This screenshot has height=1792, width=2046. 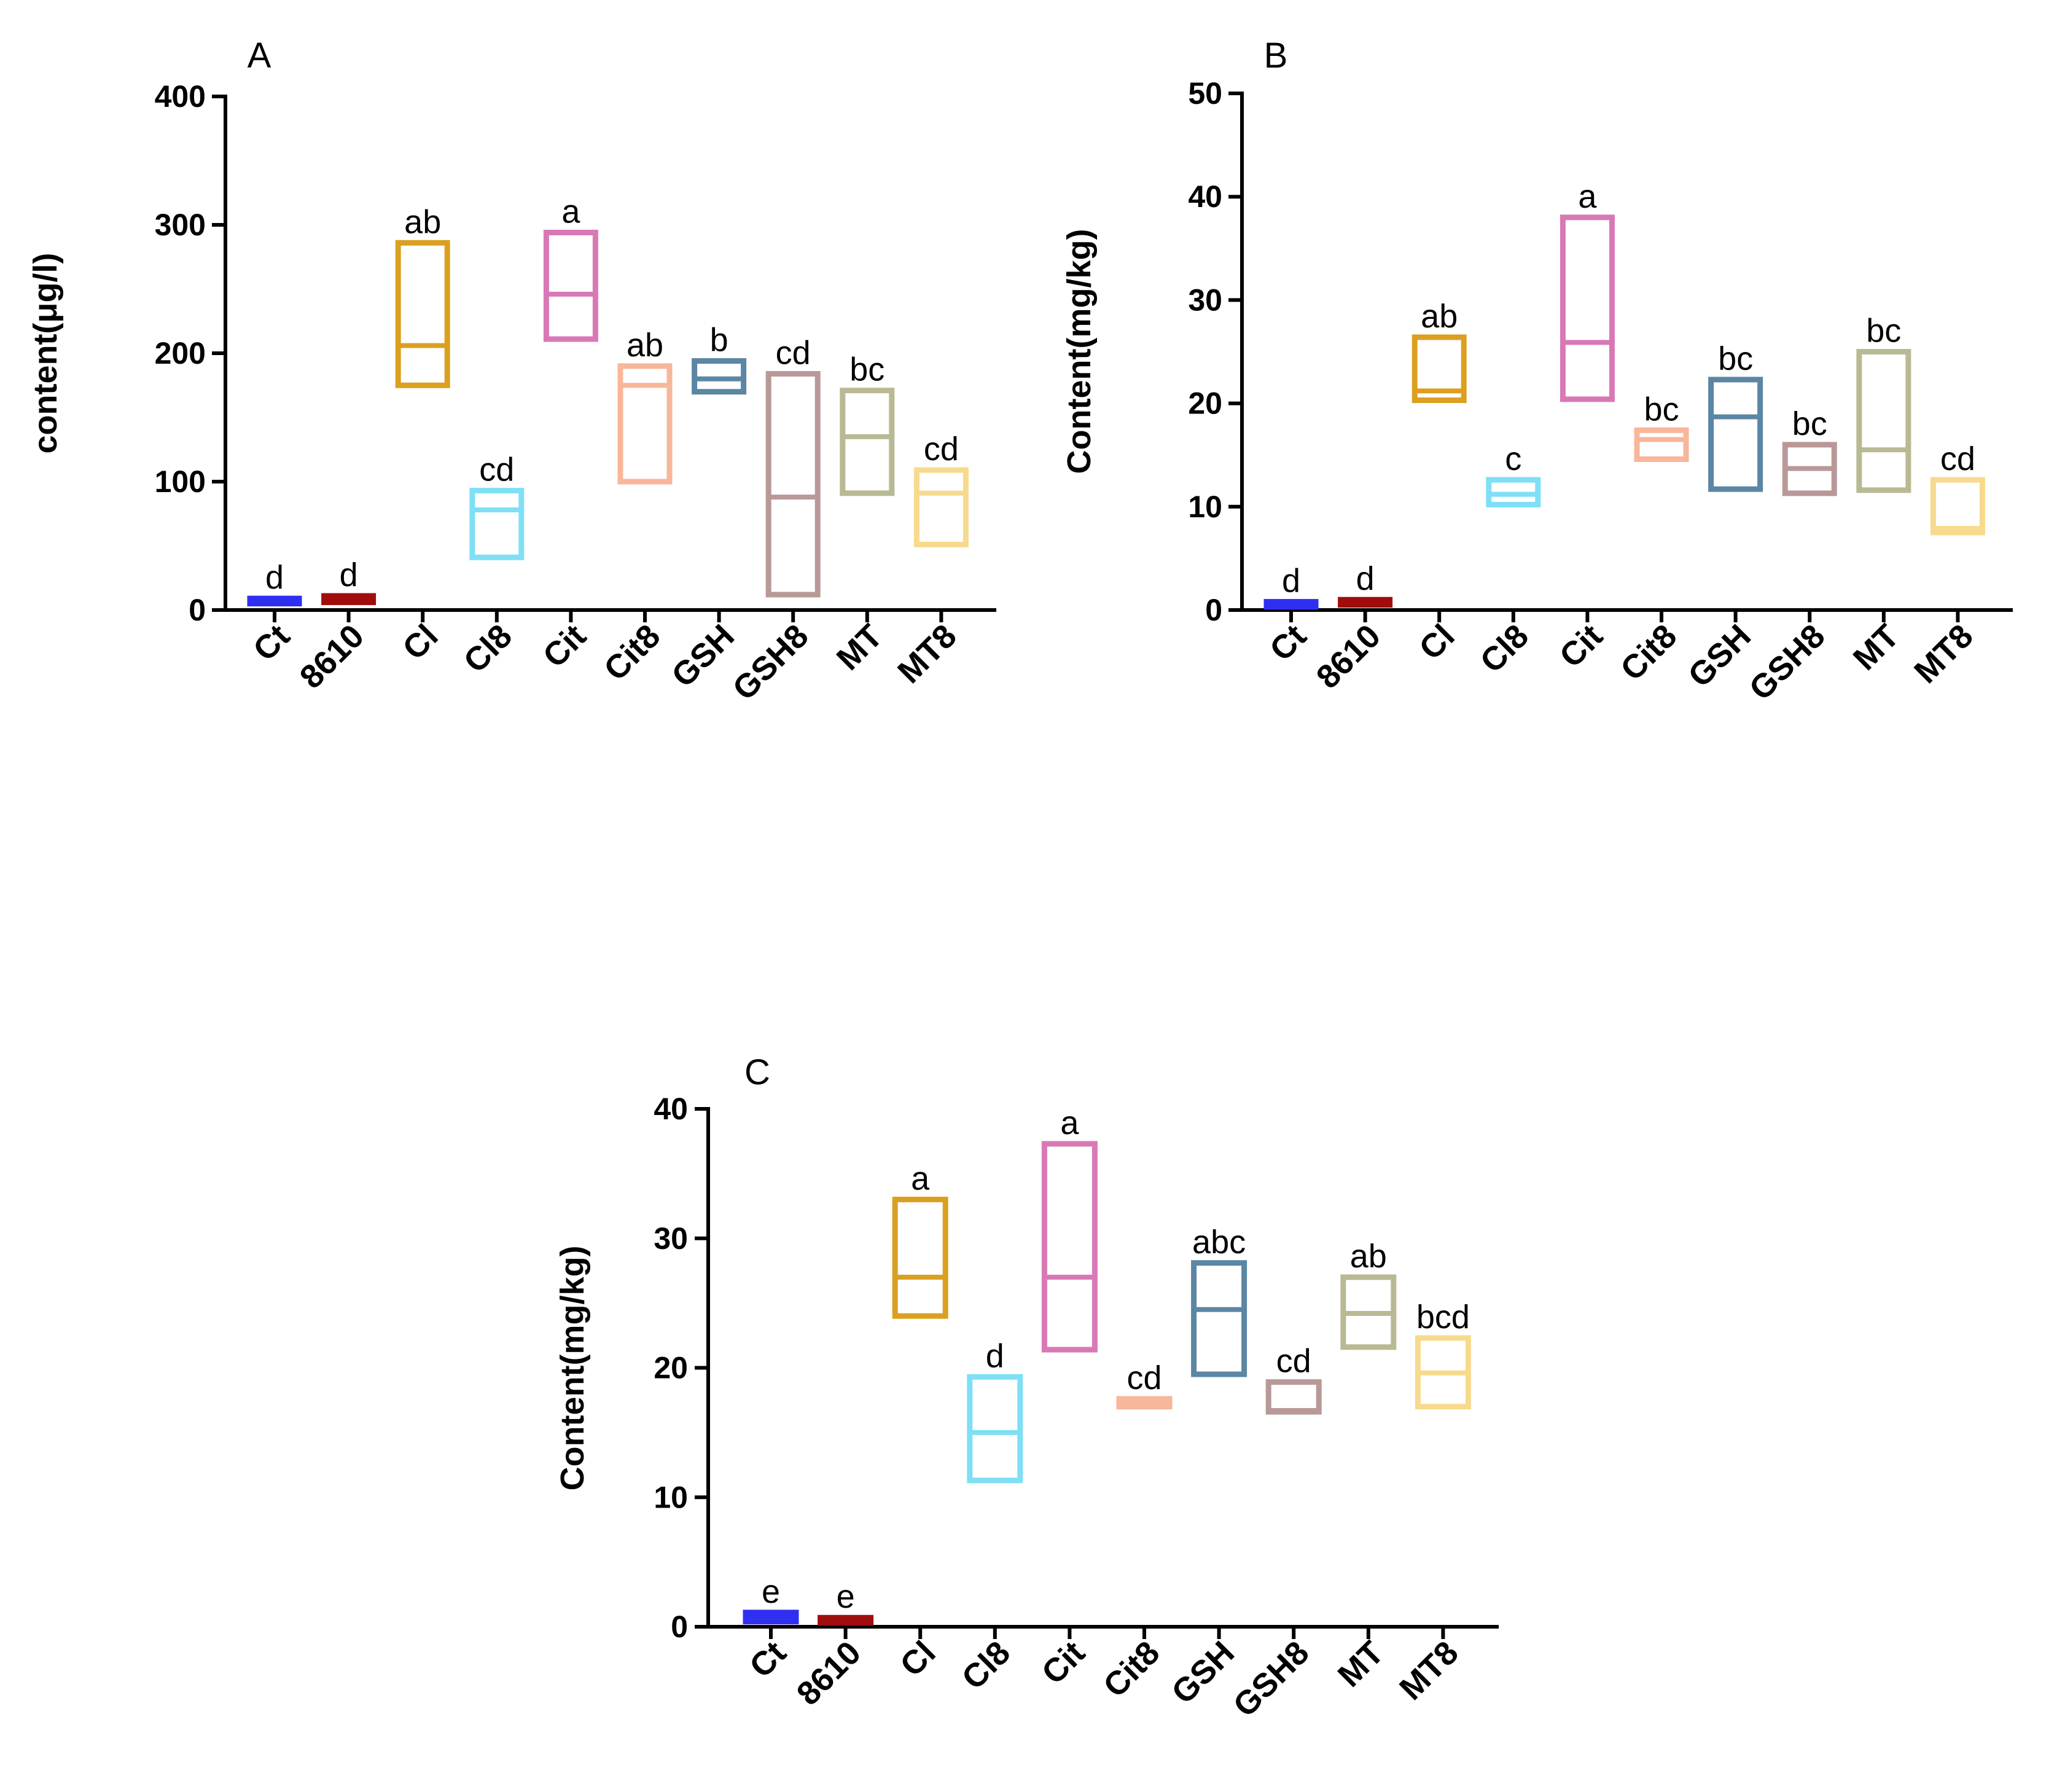 What do you see at coordinates (259, 56) in the screenshot?
I see `panel-letter: A` at bounding box center [259, 56].